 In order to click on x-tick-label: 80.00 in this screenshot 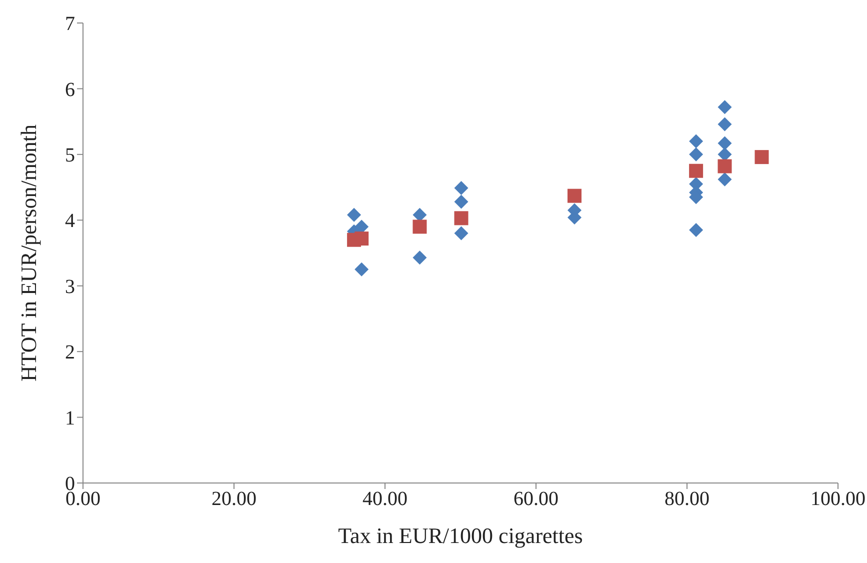, I will do `click(687, 499)`.